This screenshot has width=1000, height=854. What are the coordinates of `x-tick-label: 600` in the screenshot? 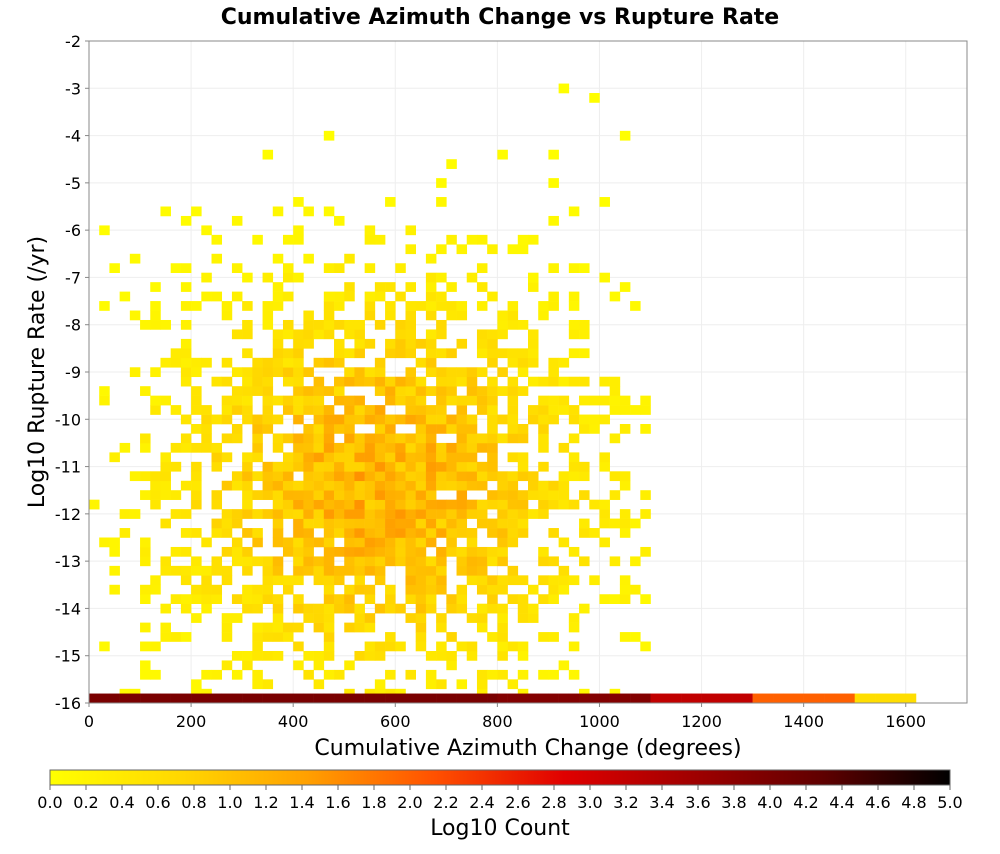 It's located at (395, 721).